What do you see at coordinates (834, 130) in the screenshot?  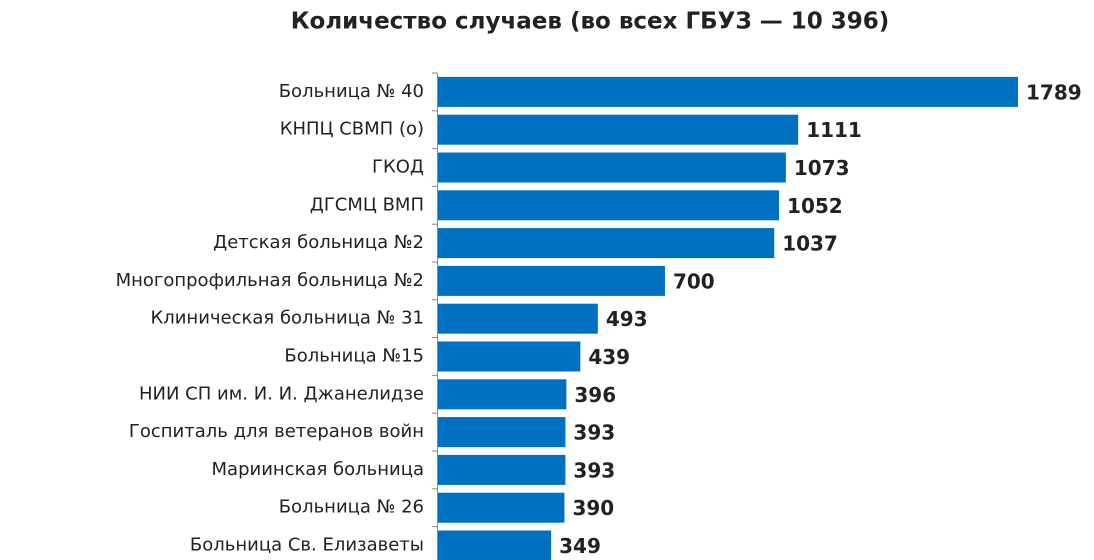 I see `value-label: 1111` at bounding box center [834, 130].